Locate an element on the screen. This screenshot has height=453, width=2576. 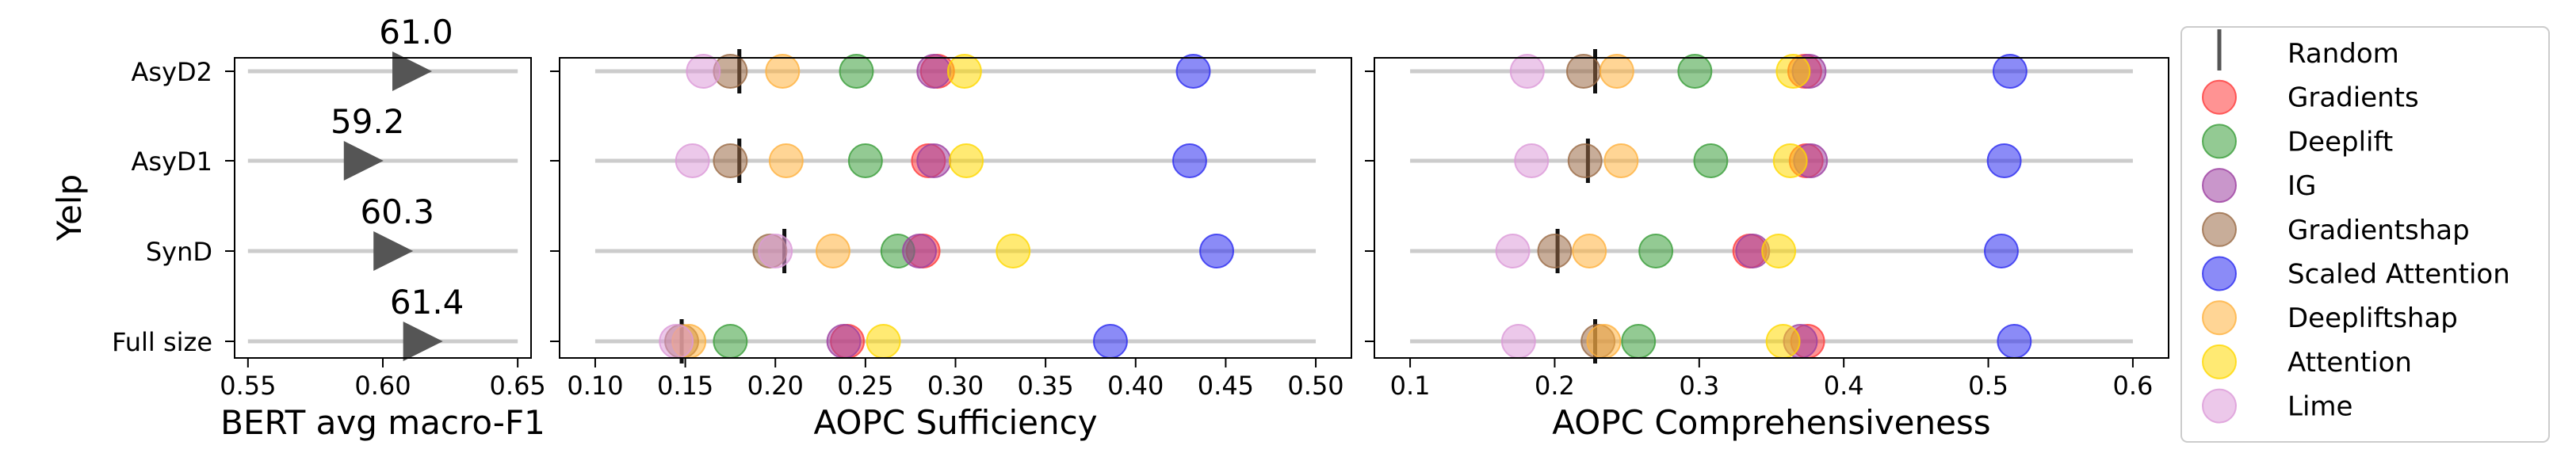
legend-label: Deepliftshap is located at coordinates (2372, 318).